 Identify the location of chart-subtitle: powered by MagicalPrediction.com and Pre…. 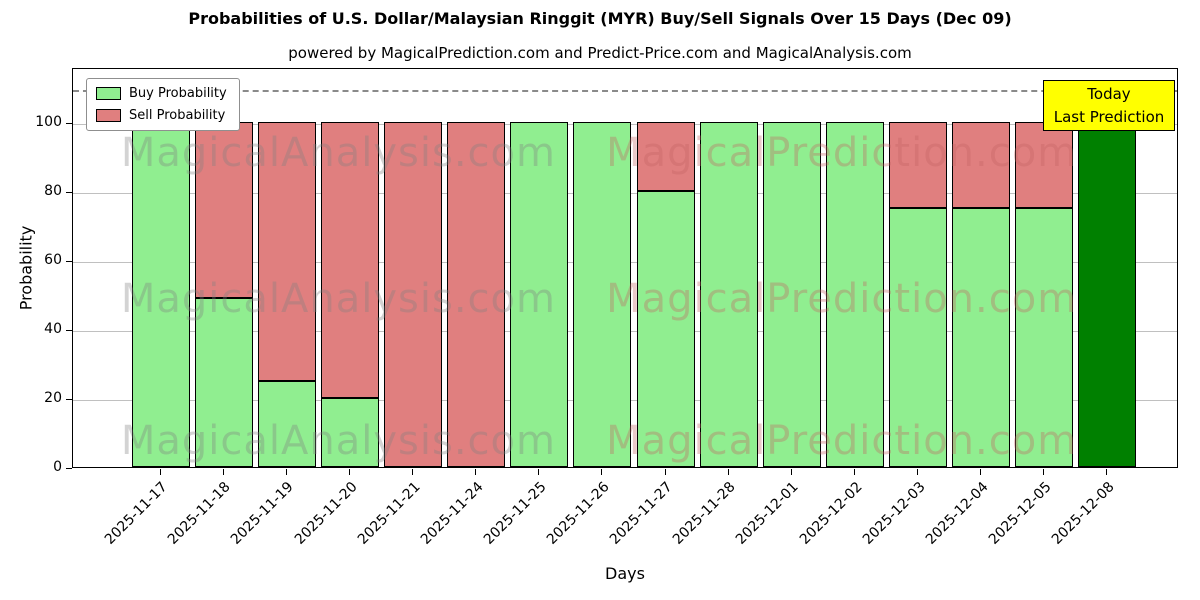
(600, 53).